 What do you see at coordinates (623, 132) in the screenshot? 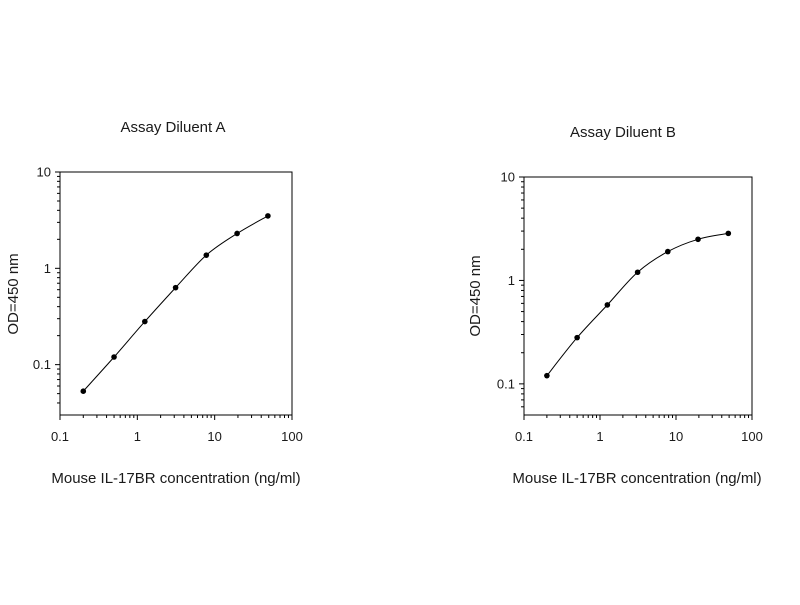
I see `chart-title: Assay Diluent B` at bounding box center [623, 132].